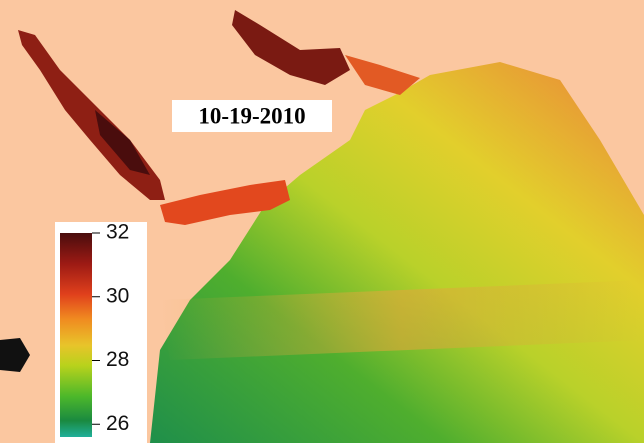  Describe the element at coordinates (117, 359) in the screenshot. I see `colorbar-tick-label: 28` at that location.